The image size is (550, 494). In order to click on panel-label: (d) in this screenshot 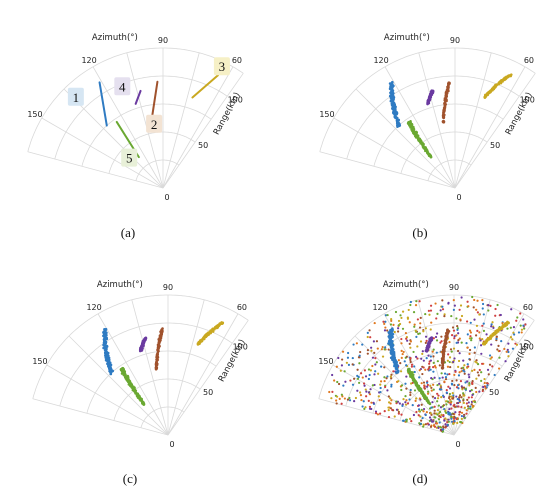, I will do `click(419, 478)`.